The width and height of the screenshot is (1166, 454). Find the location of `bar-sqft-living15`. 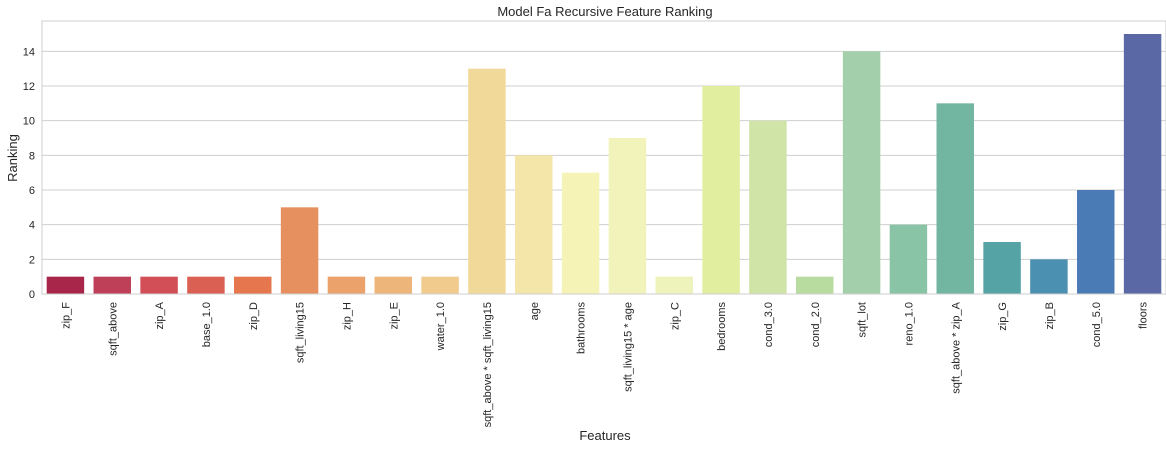

bar-sqft-living15 is located at coordinates (299, 250).